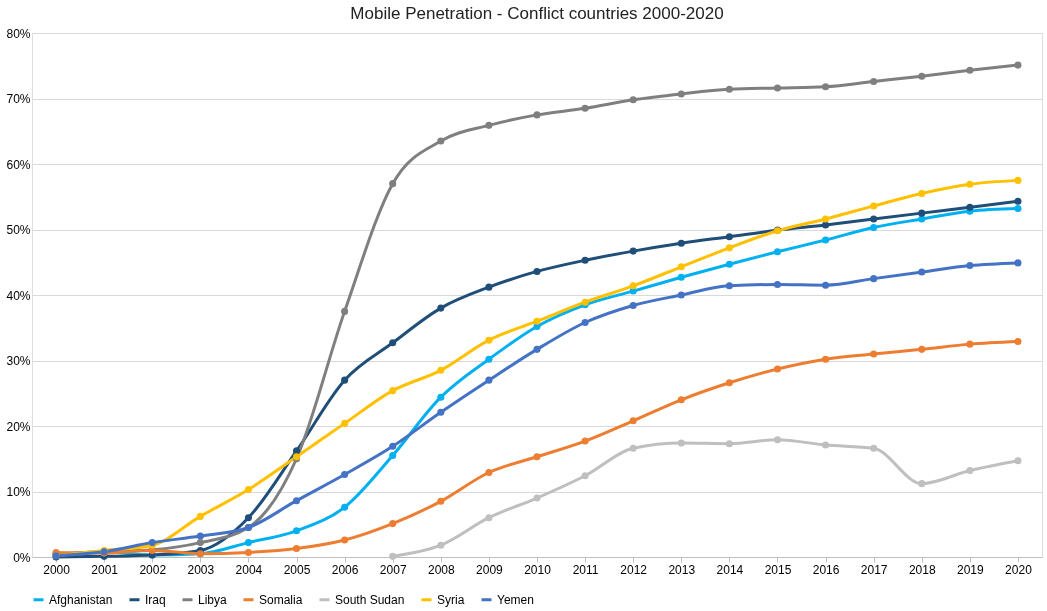 This screenshot has height=611, width=1047. Describe the element at coordinates (634, 569) in the screenshot. I see `x-tick-label: 2012` at that location.